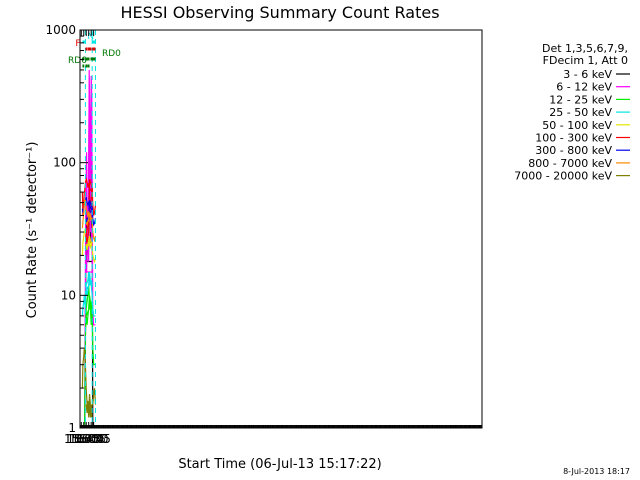 The height and width of the screenshot is (480, 640). Describe the element at coordinates (573, 138) in the screenshot. I see `legend-label-5: 100 - 300 keV` at that location.